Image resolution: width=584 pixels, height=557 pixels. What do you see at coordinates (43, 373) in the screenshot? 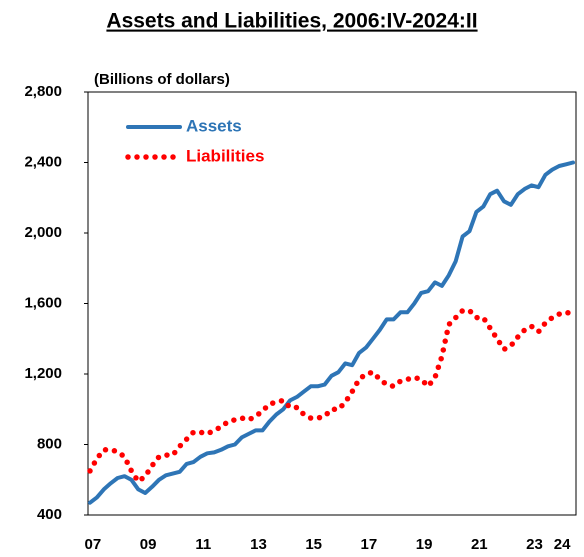
I see `y-tick-label: 1,200` at bounding box center [43, 373].